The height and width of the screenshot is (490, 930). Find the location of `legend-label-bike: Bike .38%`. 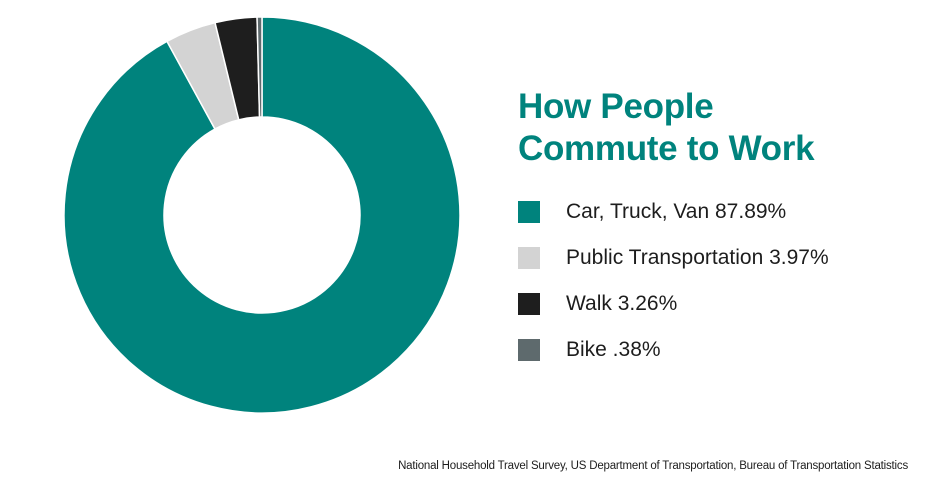

legend-label-bike: Bike .38% is located at coordinates (613, 349).